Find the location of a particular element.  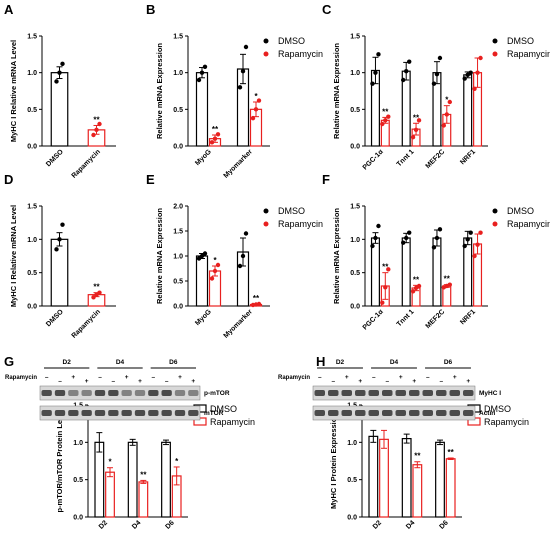

panel-label-E: E is located at coordinates (150, 179).